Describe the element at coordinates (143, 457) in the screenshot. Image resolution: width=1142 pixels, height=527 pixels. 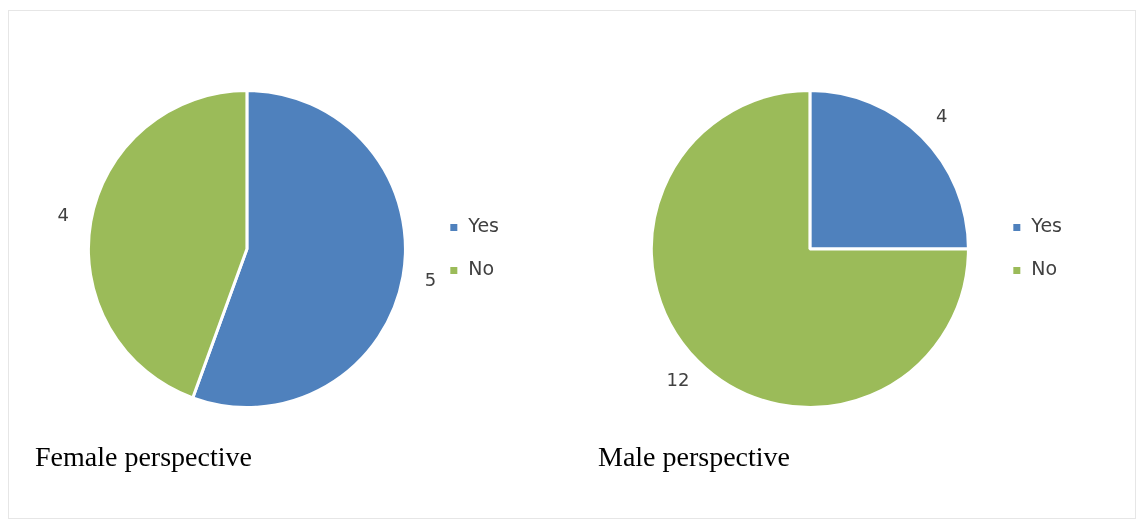
I see `text: Female perspective` at that location.